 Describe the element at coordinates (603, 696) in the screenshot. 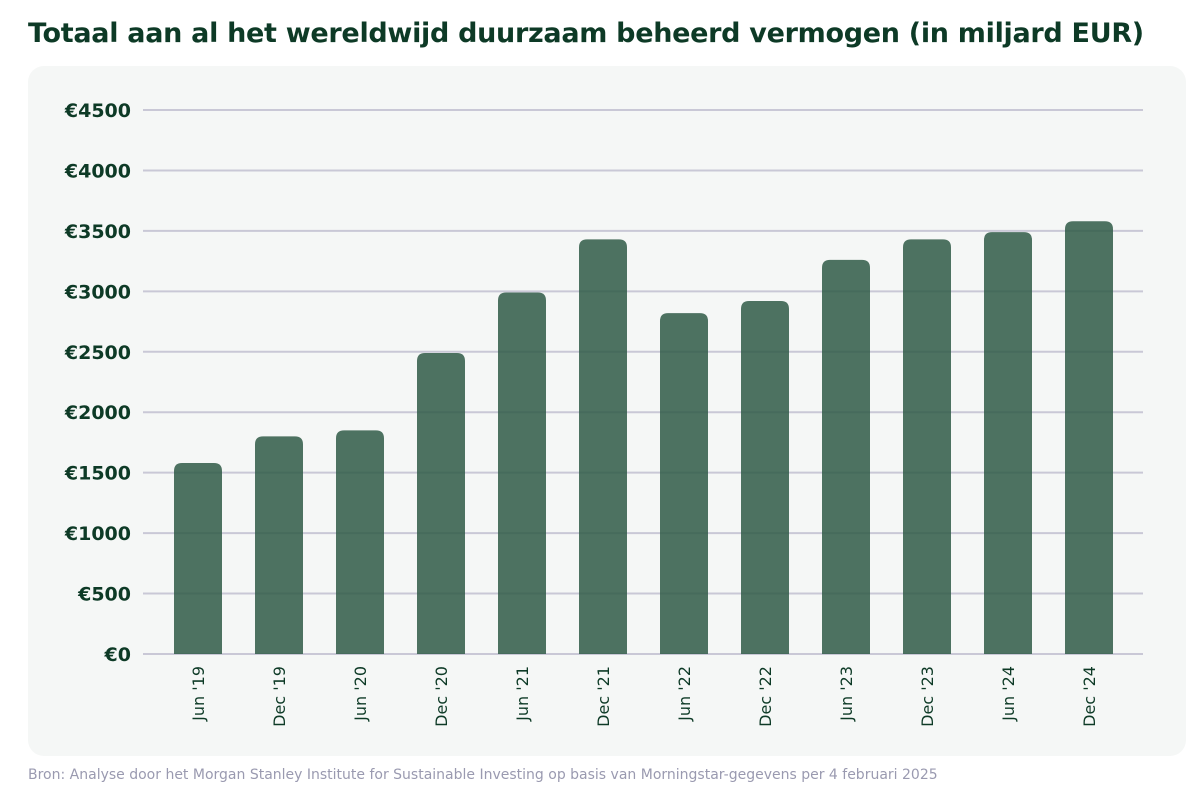

I see `x-tick-label: Dec '21` at that location.